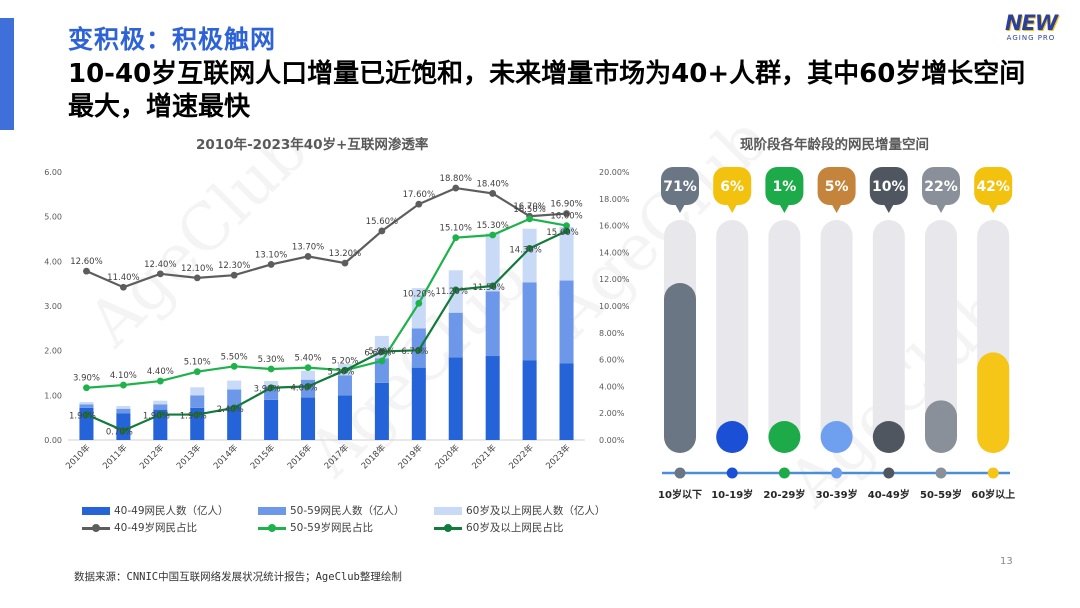 The height and width of the screenshot is (608, 1080). Describe the element at coordinates (308, 247) in the screenshot. I see `line-data-label: 13.70%` at that location.